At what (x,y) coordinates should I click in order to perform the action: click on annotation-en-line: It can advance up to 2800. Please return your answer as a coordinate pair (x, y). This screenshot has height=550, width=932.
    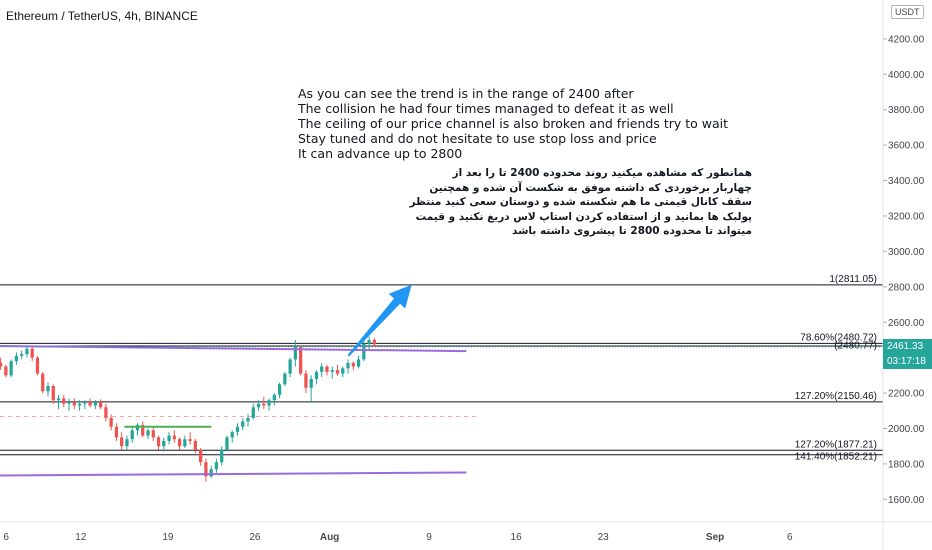
    Looking at the image, I should click on (380, 153).